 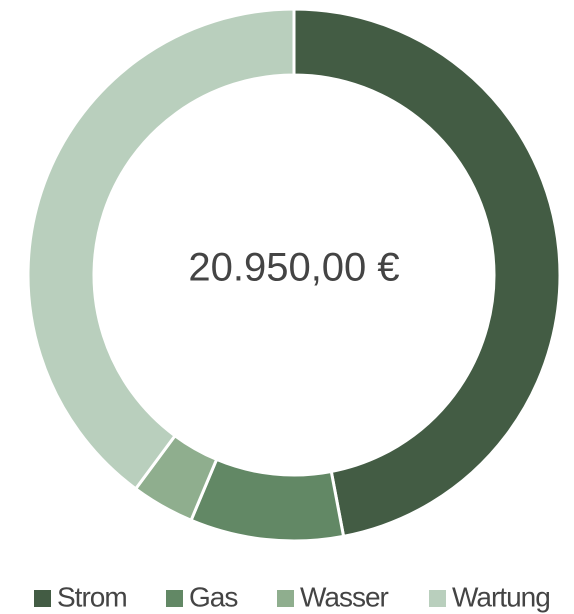 I want to click on donut-segment, so click(x=267, y=500).